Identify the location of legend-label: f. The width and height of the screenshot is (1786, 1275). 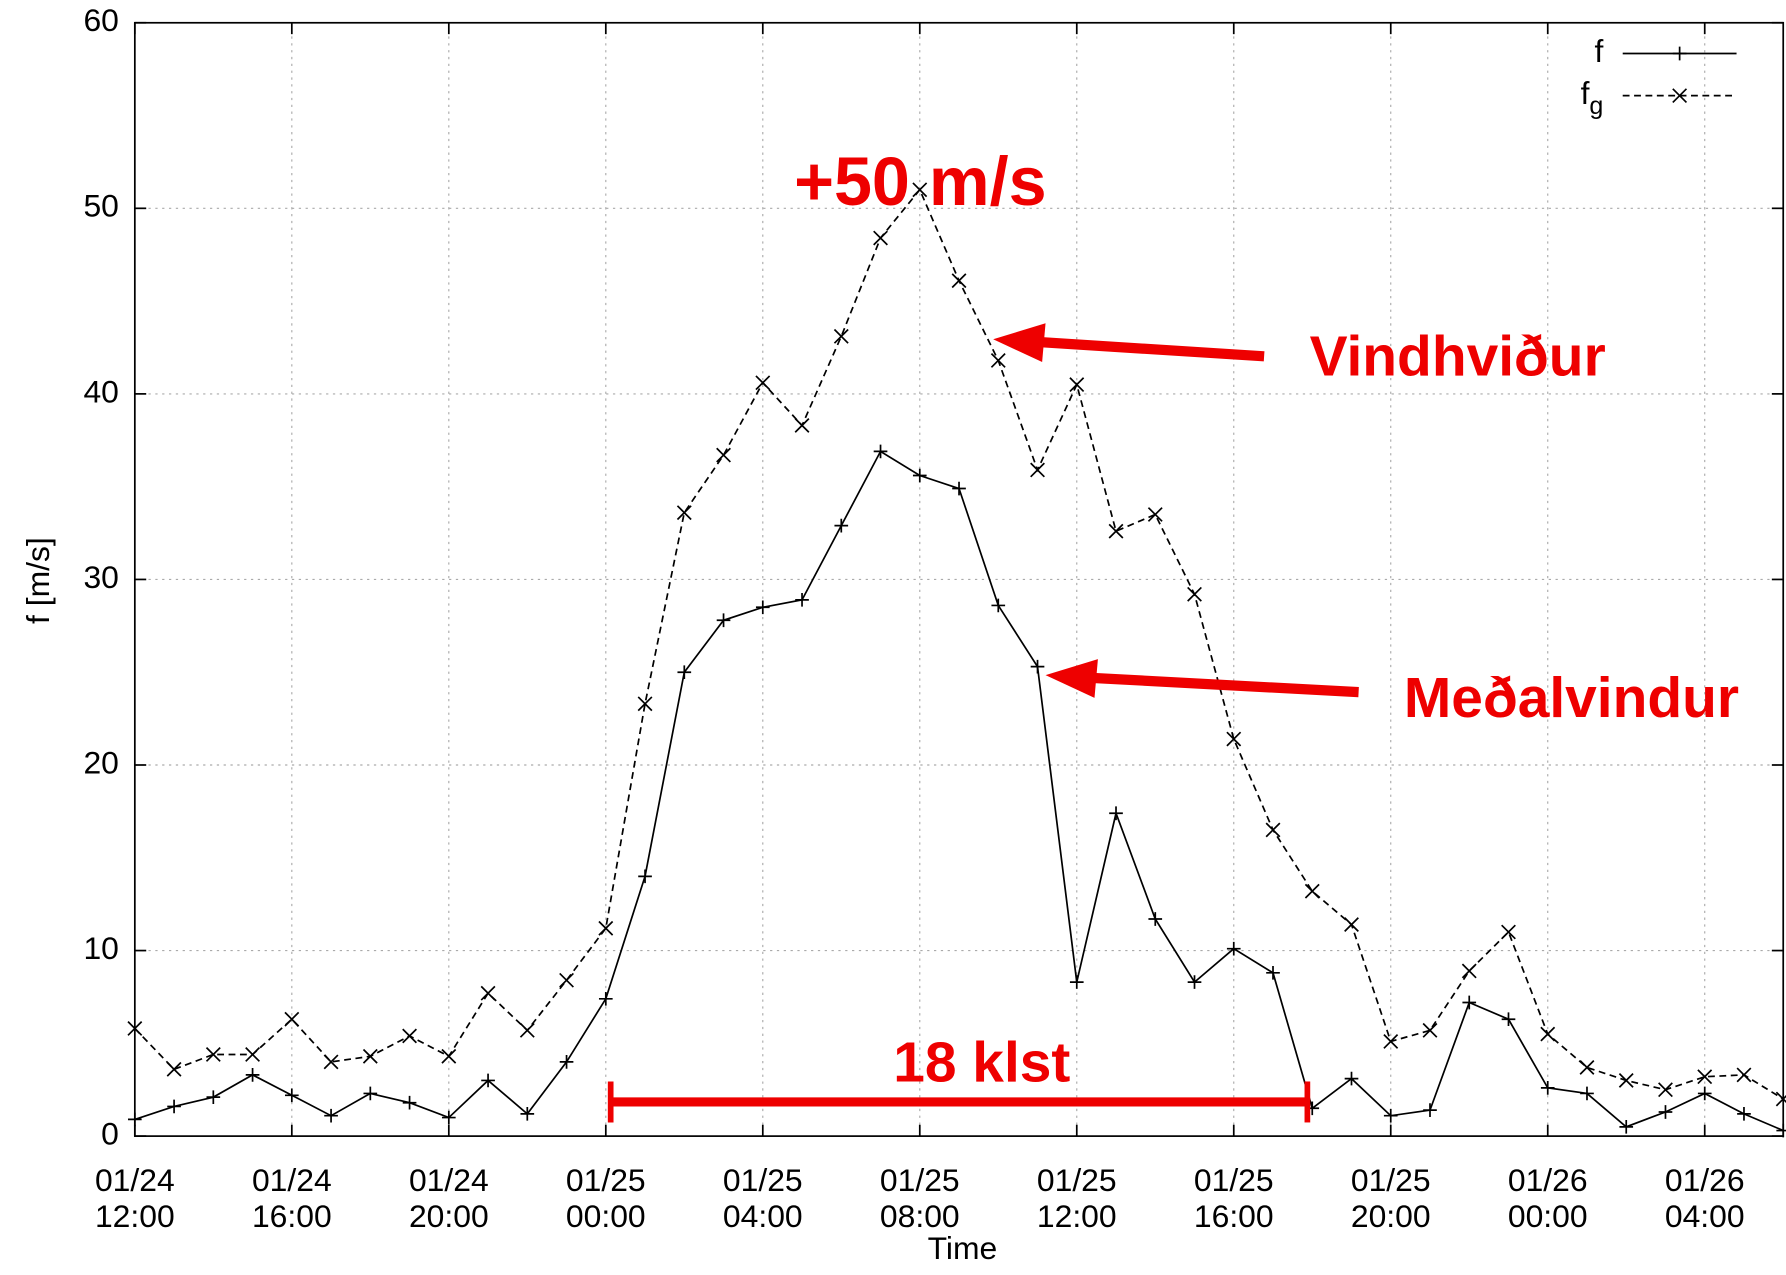
(1598, 51).